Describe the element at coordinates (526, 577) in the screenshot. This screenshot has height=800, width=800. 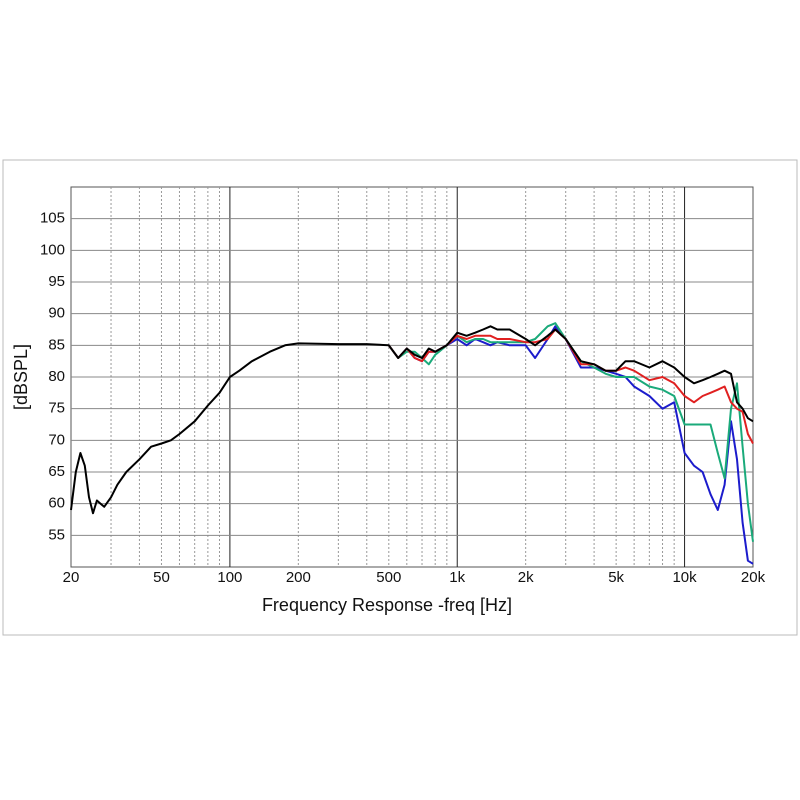
I see `x-tick-label: 2k` at that location.